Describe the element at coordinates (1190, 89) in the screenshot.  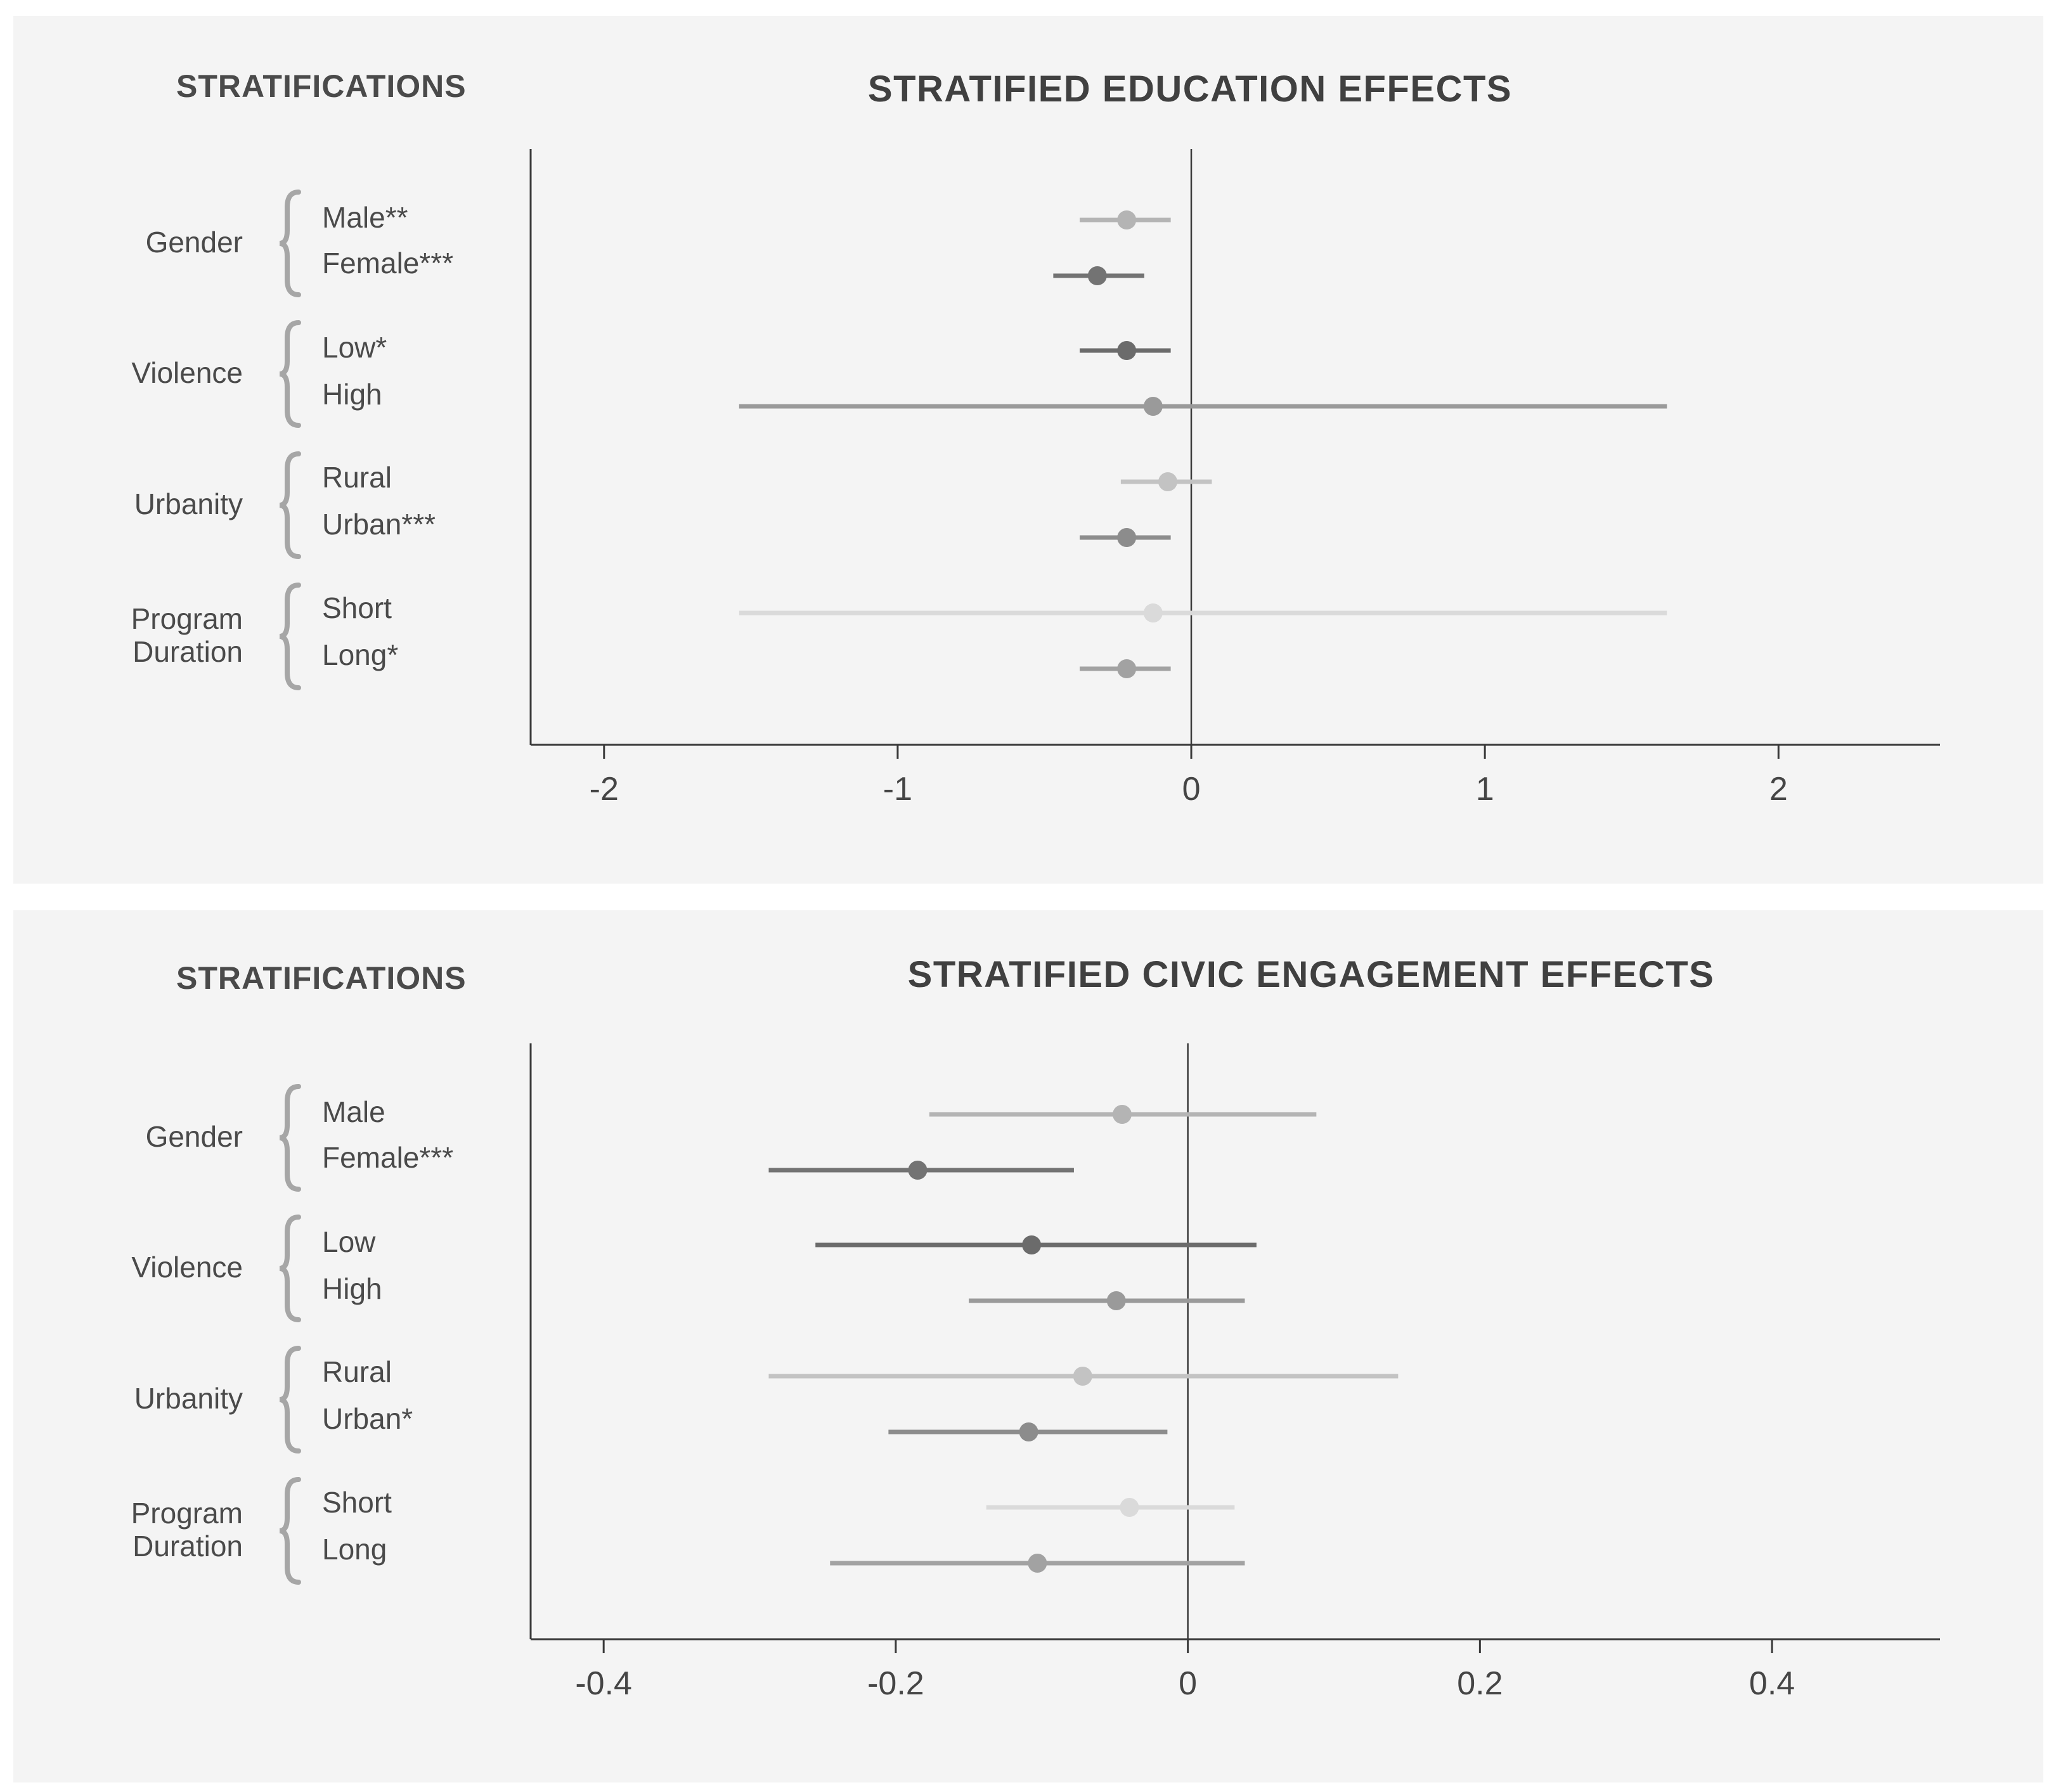
I see `chart-title: STRATIFIED EDUCATION EFFECTS` at that location.